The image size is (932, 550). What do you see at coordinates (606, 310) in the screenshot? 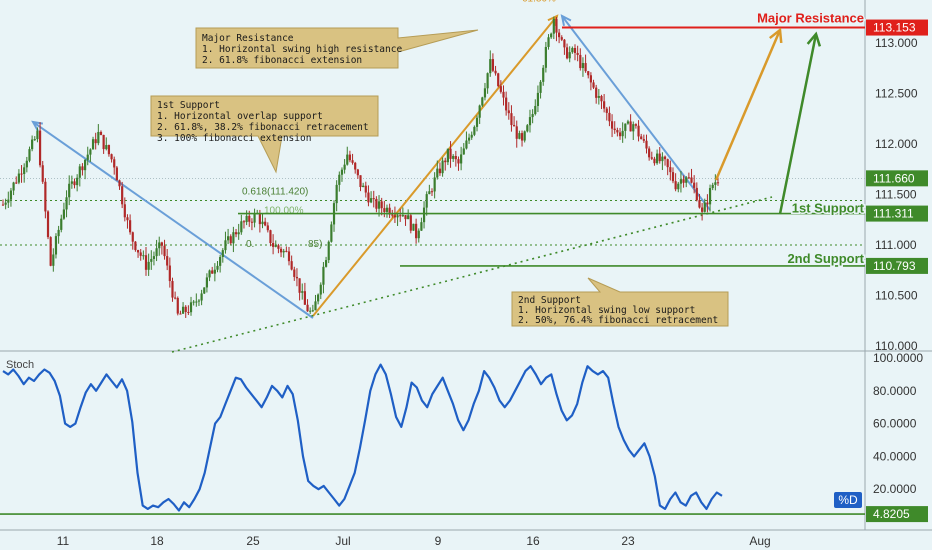
I see `callout-line: 1. Horizontal swing low support` at bounding box center [606, 310].